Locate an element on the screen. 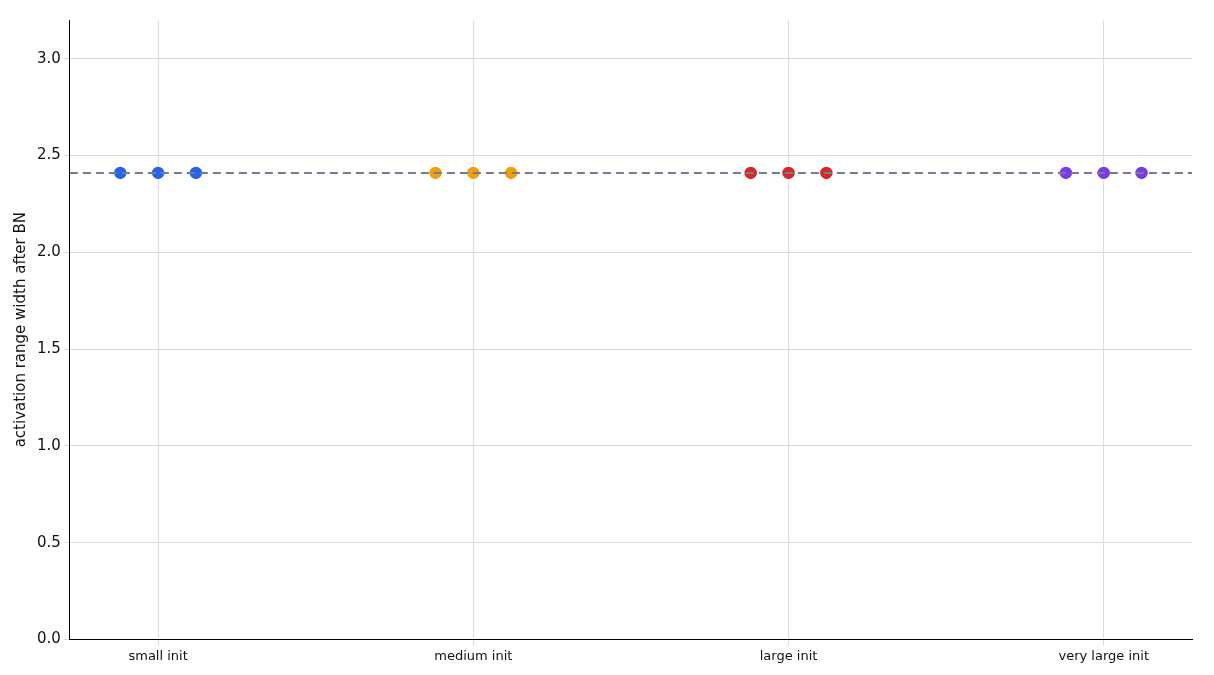 This screenshot has width=1214, height=675. y-tick-label: 2.5 is located at coordinates (49, 154).